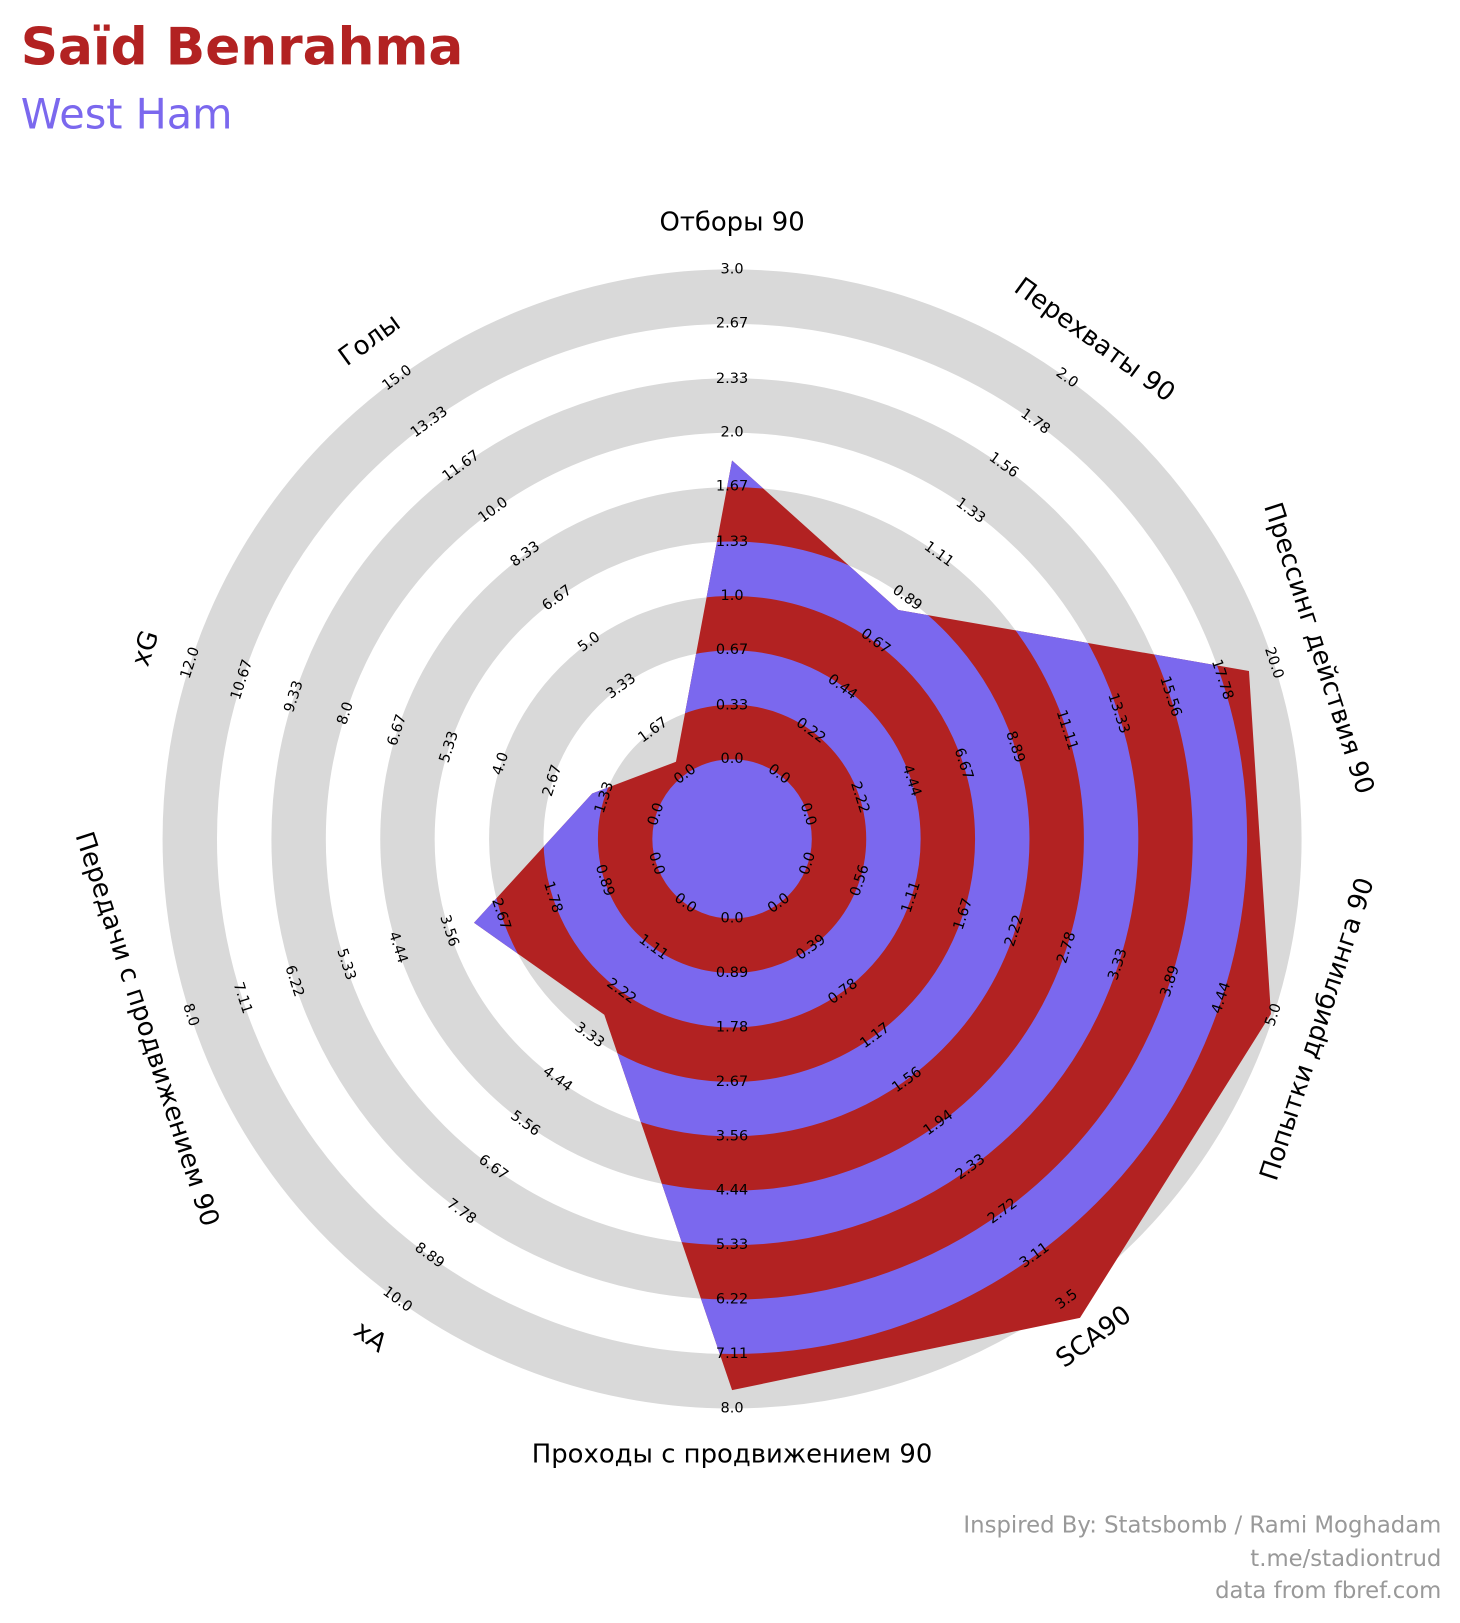  I want to click on tick-label: 0.67, so click(732, 650).